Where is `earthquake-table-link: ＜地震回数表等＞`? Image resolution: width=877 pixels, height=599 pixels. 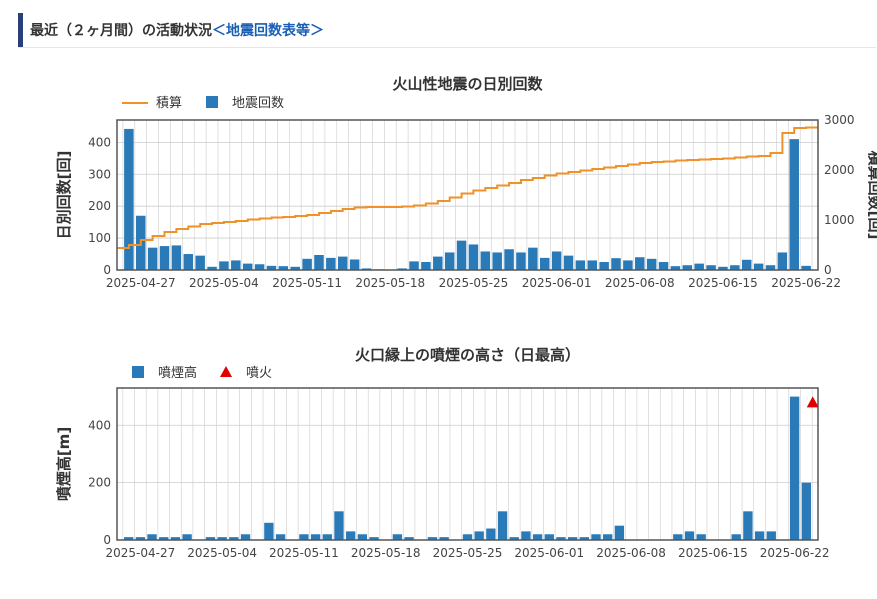
earthquake-table-link: ＜地震回数表等＞ is located at coordinates (268, 31).